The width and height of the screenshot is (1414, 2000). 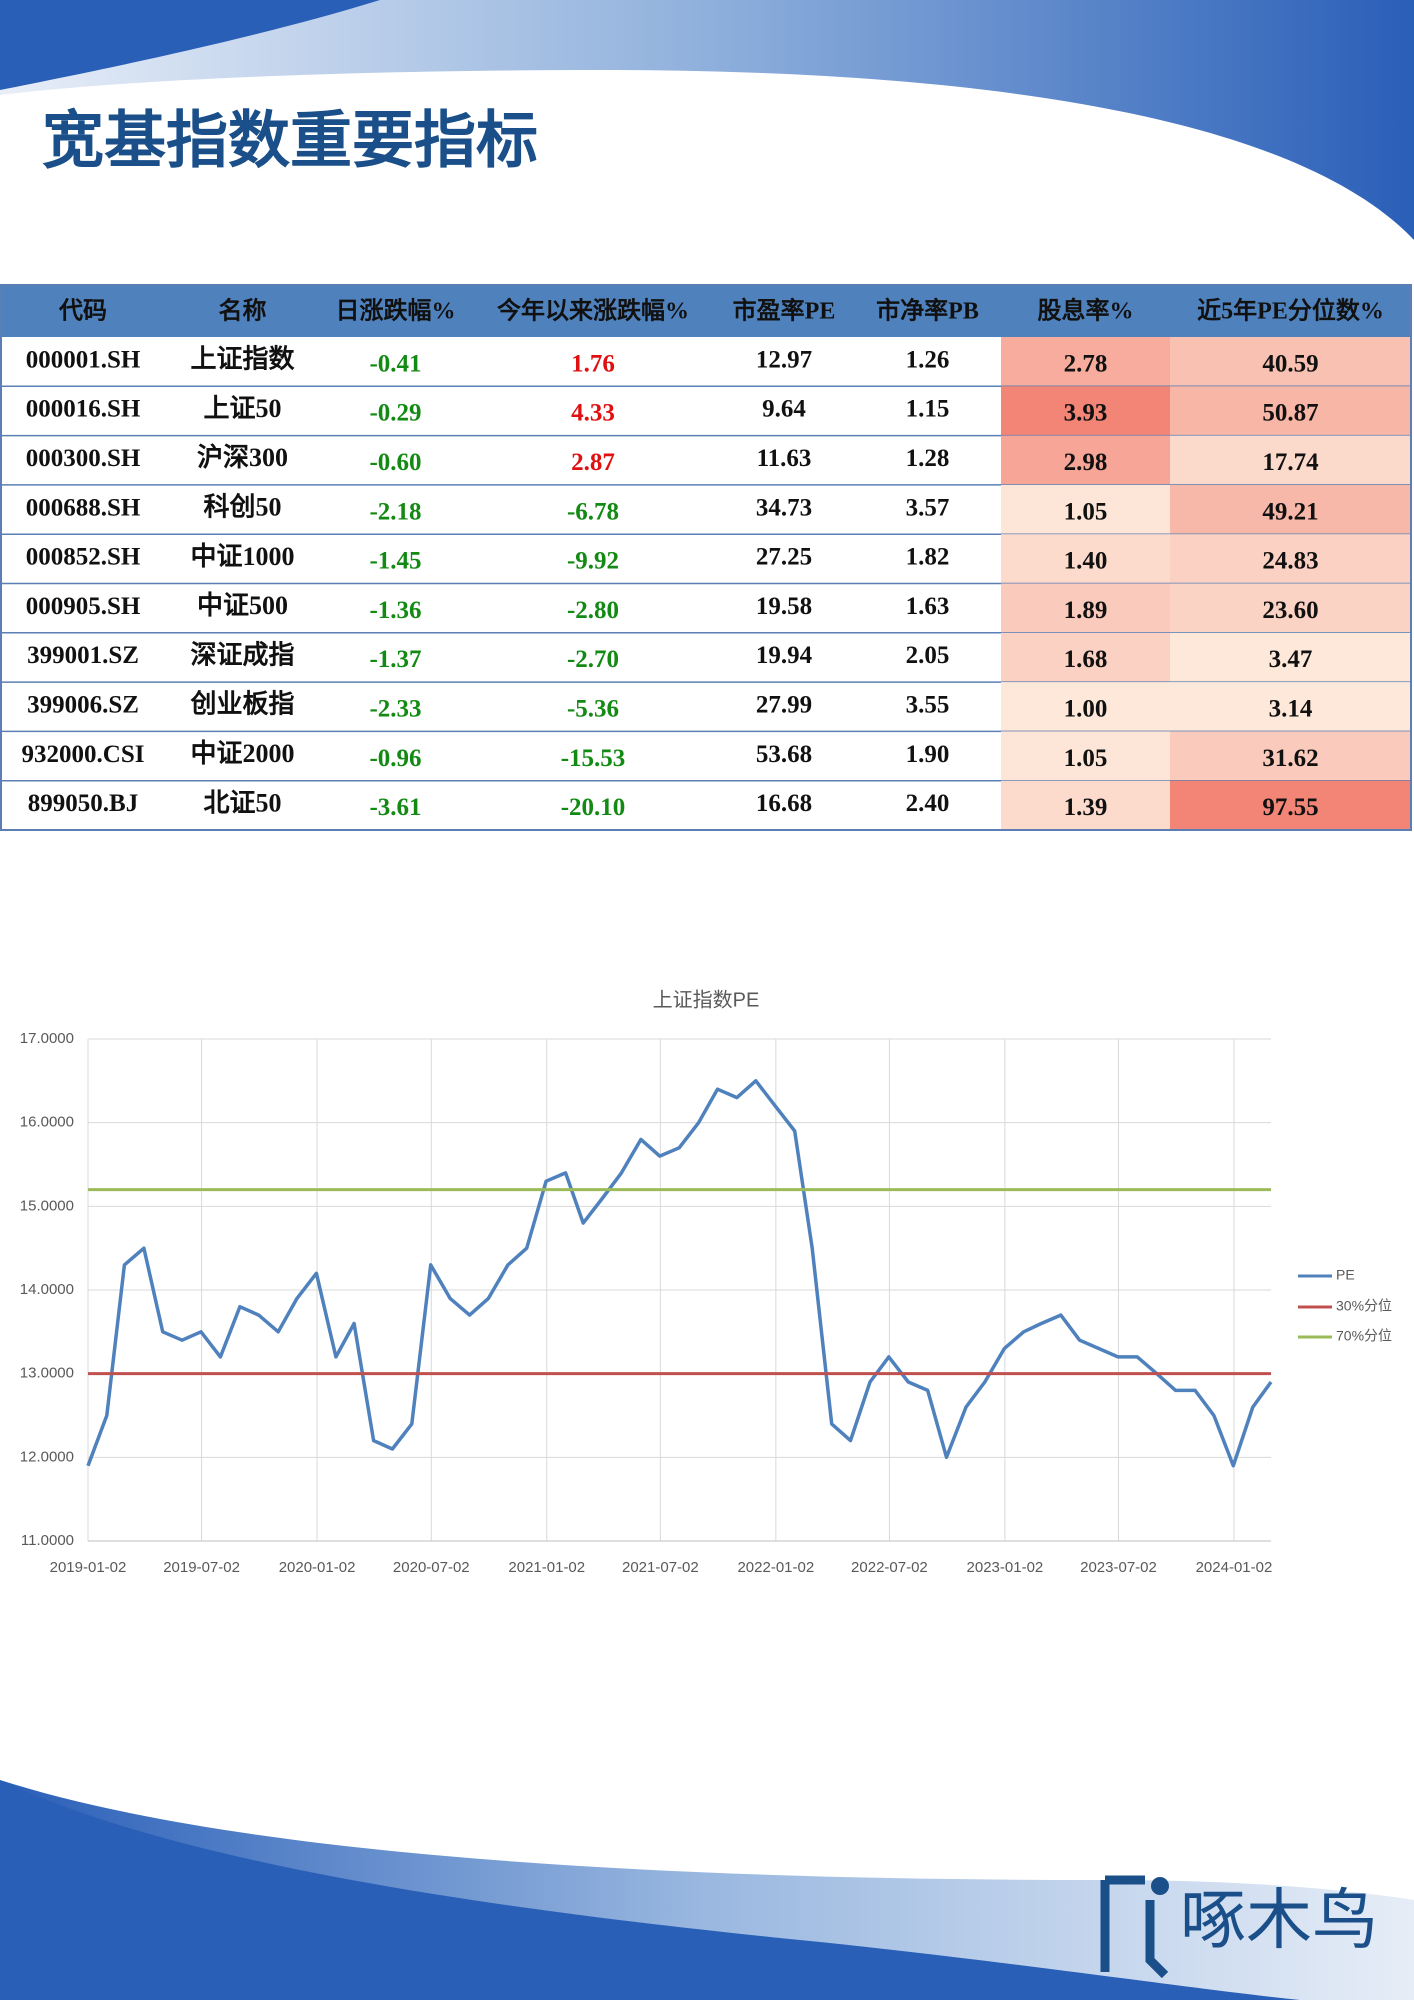 I want to click on y-tick-label: 14.0000, so click(x=47, y=1289).